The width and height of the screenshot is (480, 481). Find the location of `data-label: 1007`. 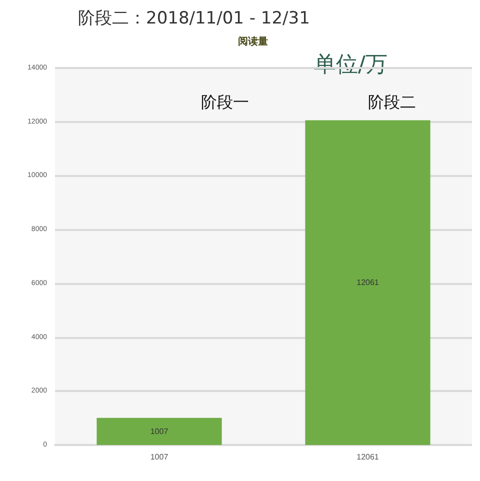

data-label: 1007 is located at coordinates (159, 431).